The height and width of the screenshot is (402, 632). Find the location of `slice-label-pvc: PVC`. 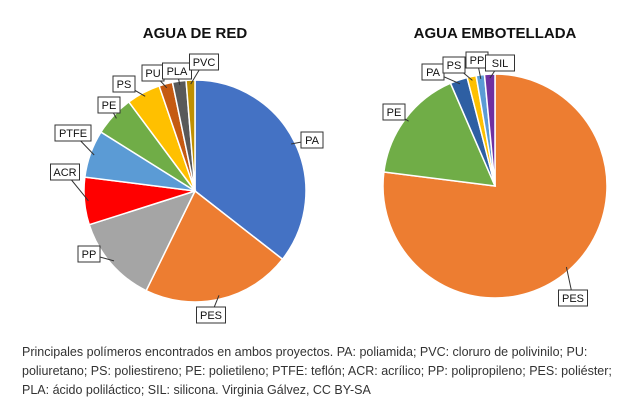

slice-label-pvc: PVC is located at coordinates (204, 63).